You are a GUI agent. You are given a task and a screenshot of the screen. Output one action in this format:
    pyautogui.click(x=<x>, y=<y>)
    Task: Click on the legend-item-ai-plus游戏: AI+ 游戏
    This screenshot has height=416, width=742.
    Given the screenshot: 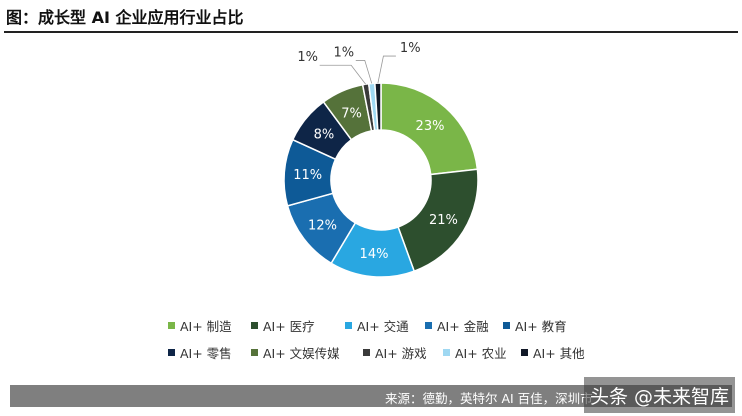 What is the action you would take?
    pyautogui.click(x=403, y=352)
    